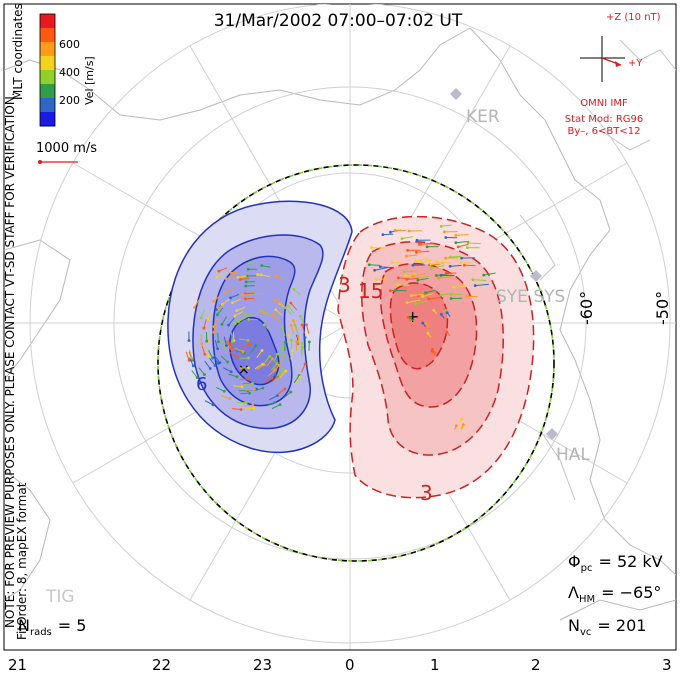  I want to click on colorbar-swatch, so click(47, 21).